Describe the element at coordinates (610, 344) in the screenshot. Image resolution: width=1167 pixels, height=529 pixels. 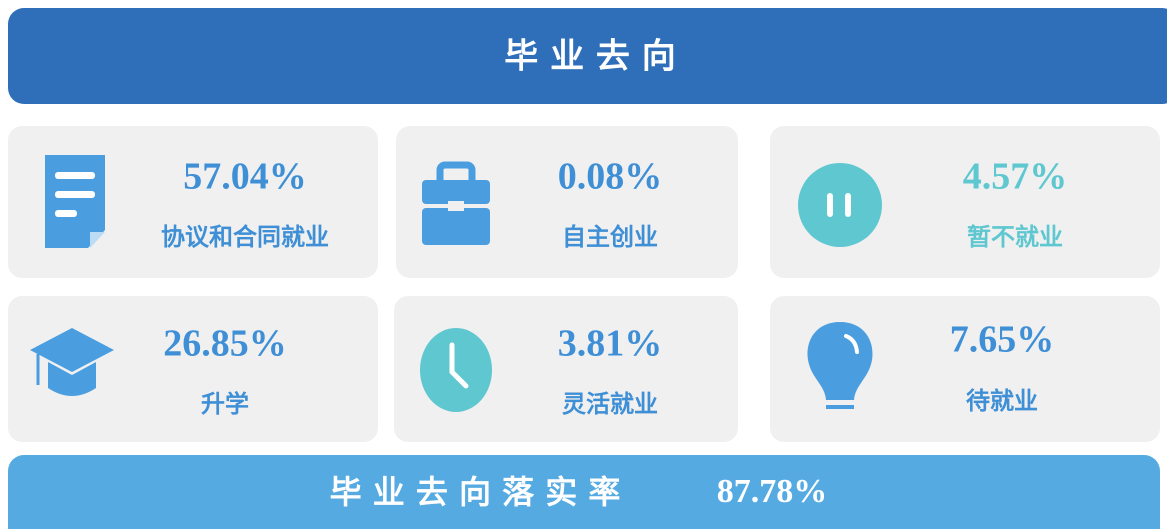
I see `card-value: 3.81%` at that location.